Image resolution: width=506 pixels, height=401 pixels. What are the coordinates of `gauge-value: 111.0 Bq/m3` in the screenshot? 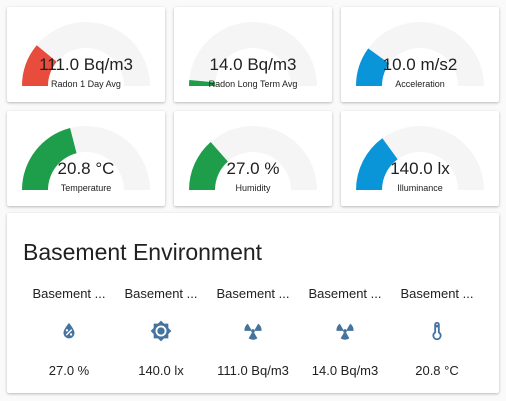 It's located at (86, 64).